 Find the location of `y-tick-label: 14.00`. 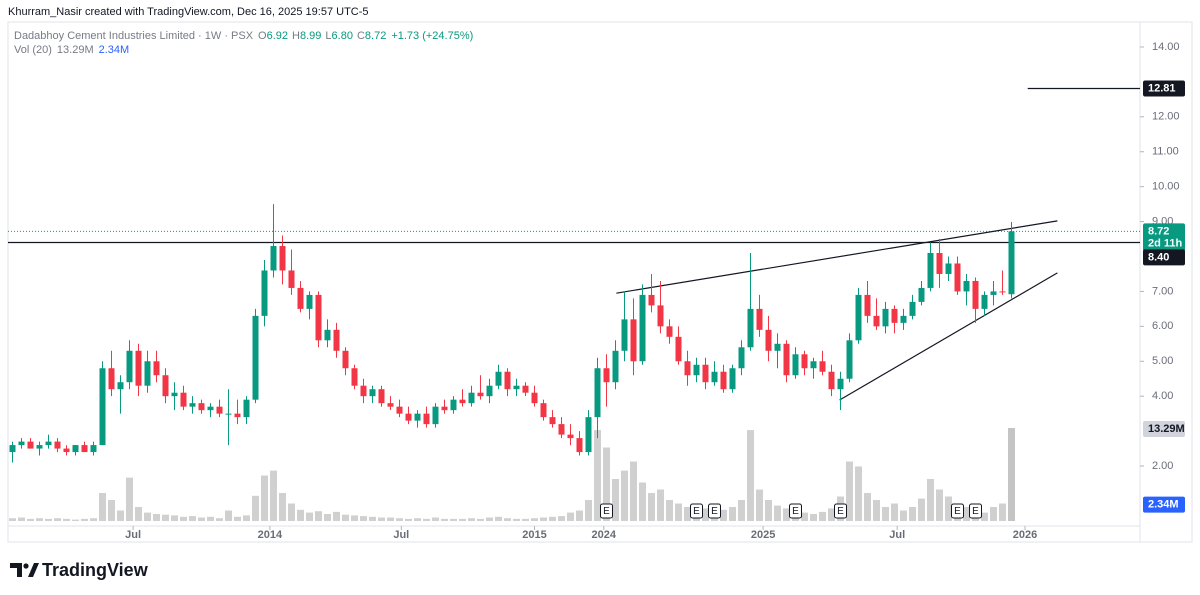

y-tick-label: 14.00 is located at coordinates (1166, 47).